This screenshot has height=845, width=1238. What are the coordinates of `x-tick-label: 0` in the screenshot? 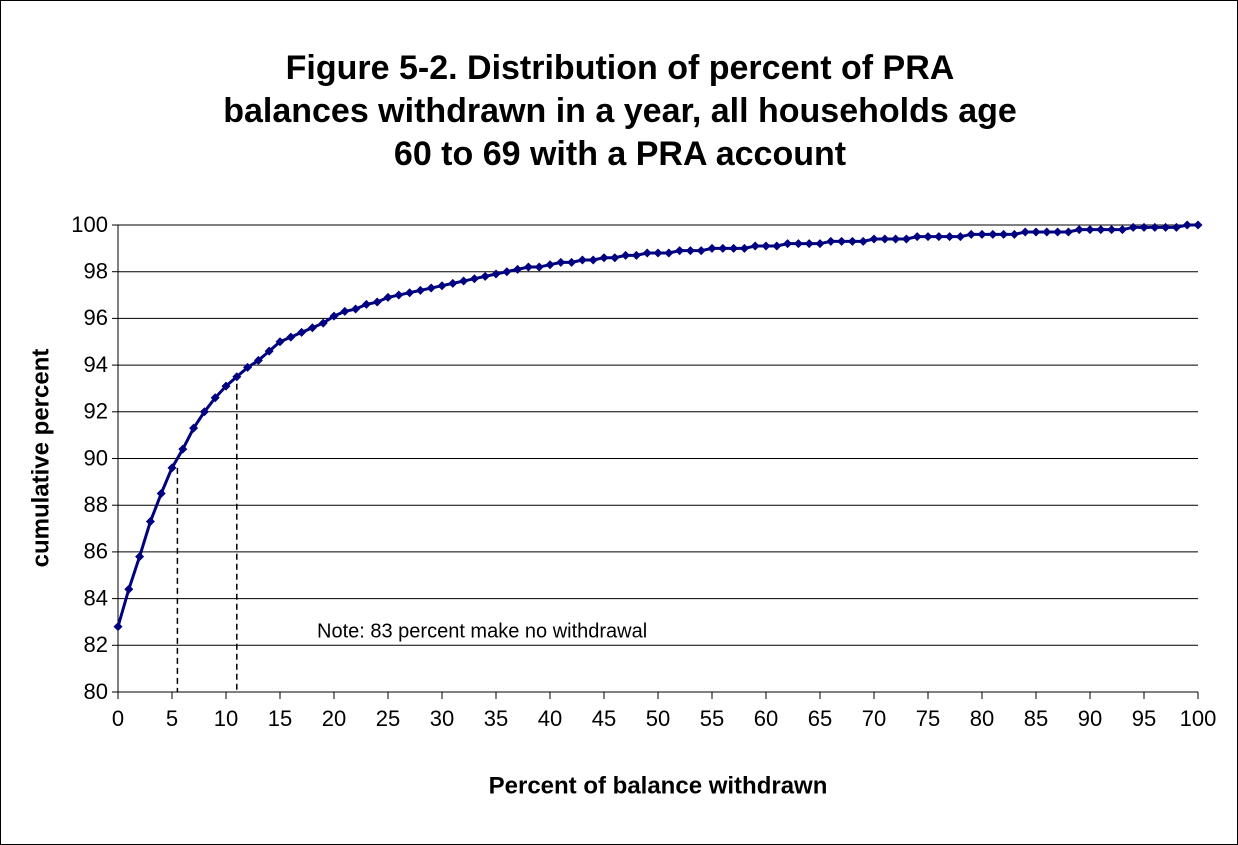 It's located at (118, 718).